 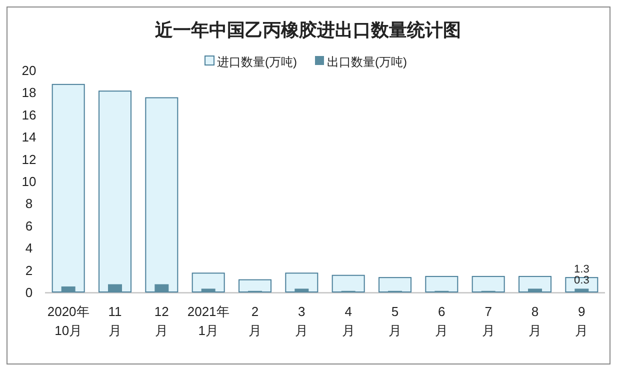 I want to click on x-tick-label: 2 月, so click(x=255, y=321).